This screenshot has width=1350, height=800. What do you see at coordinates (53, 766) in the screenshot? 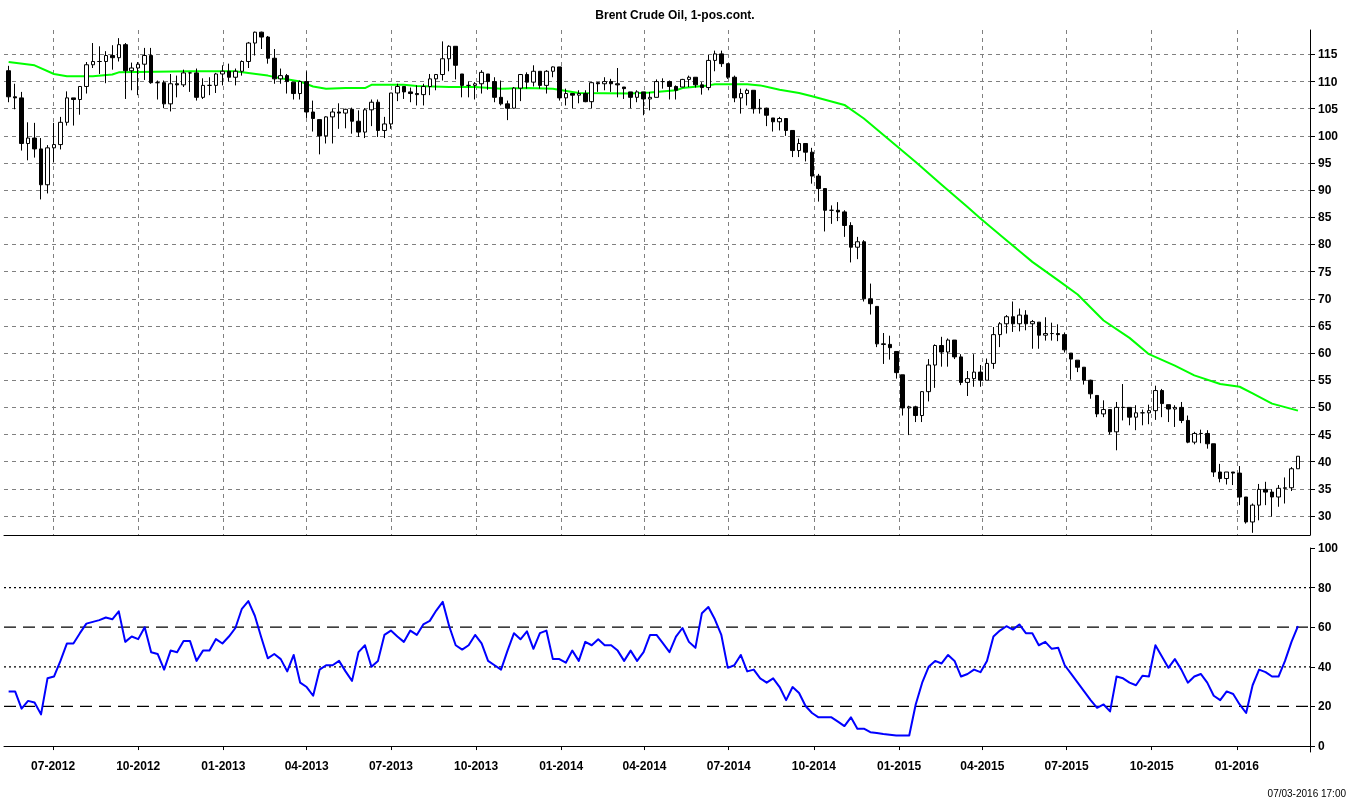
I see `x-tick-label: 07-2012` at bounding box center [53, 766].